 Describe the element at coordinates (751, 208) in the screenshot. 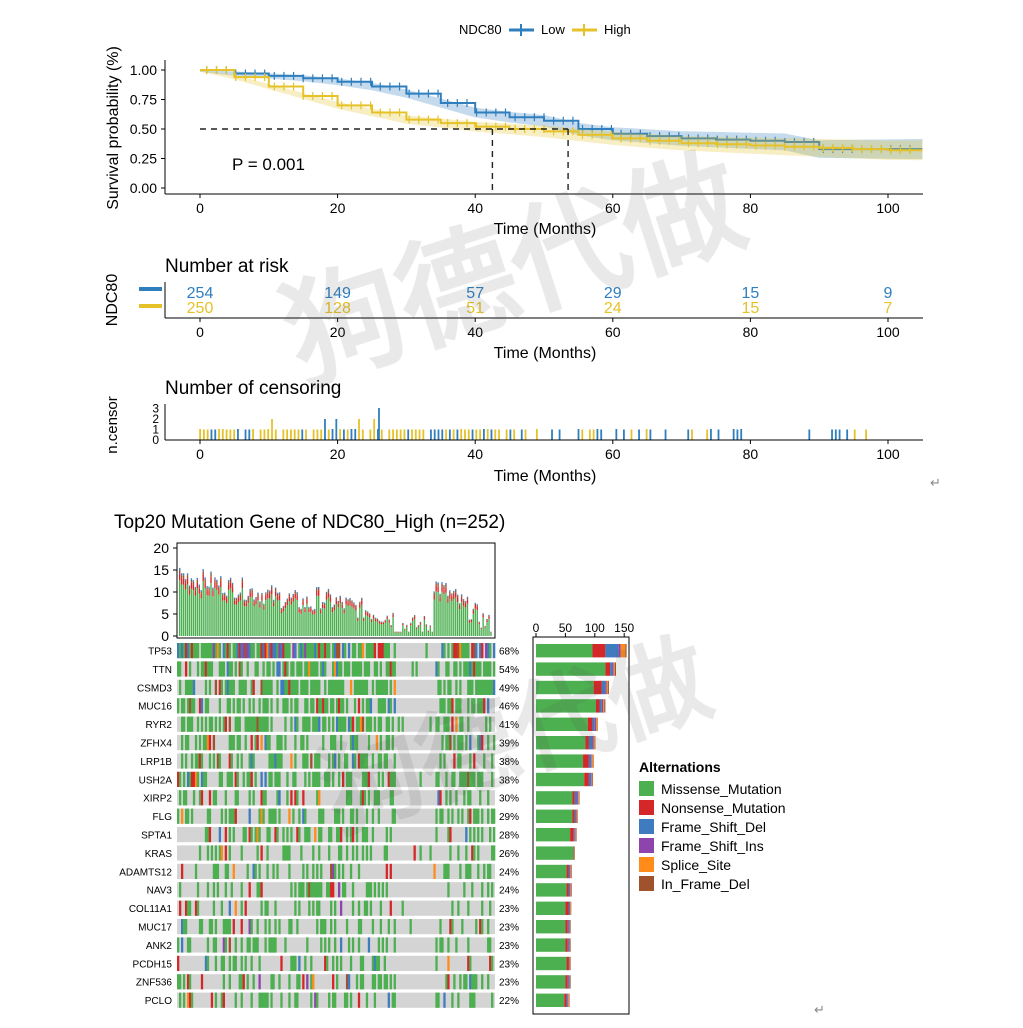

I see `km-x-tick-label: 80` at that location.